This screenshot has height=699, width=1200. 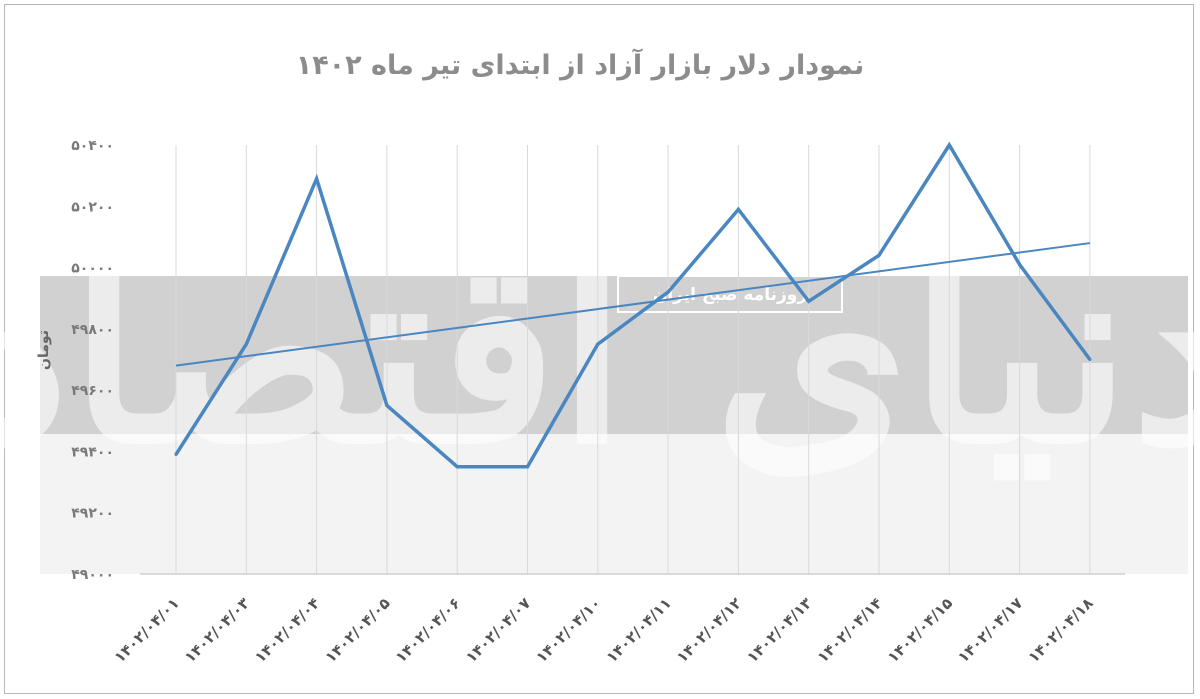 I want to click on x-tick-label: ۱۴۰۲/۰۴/۱۴, so click(x=850, y=630).